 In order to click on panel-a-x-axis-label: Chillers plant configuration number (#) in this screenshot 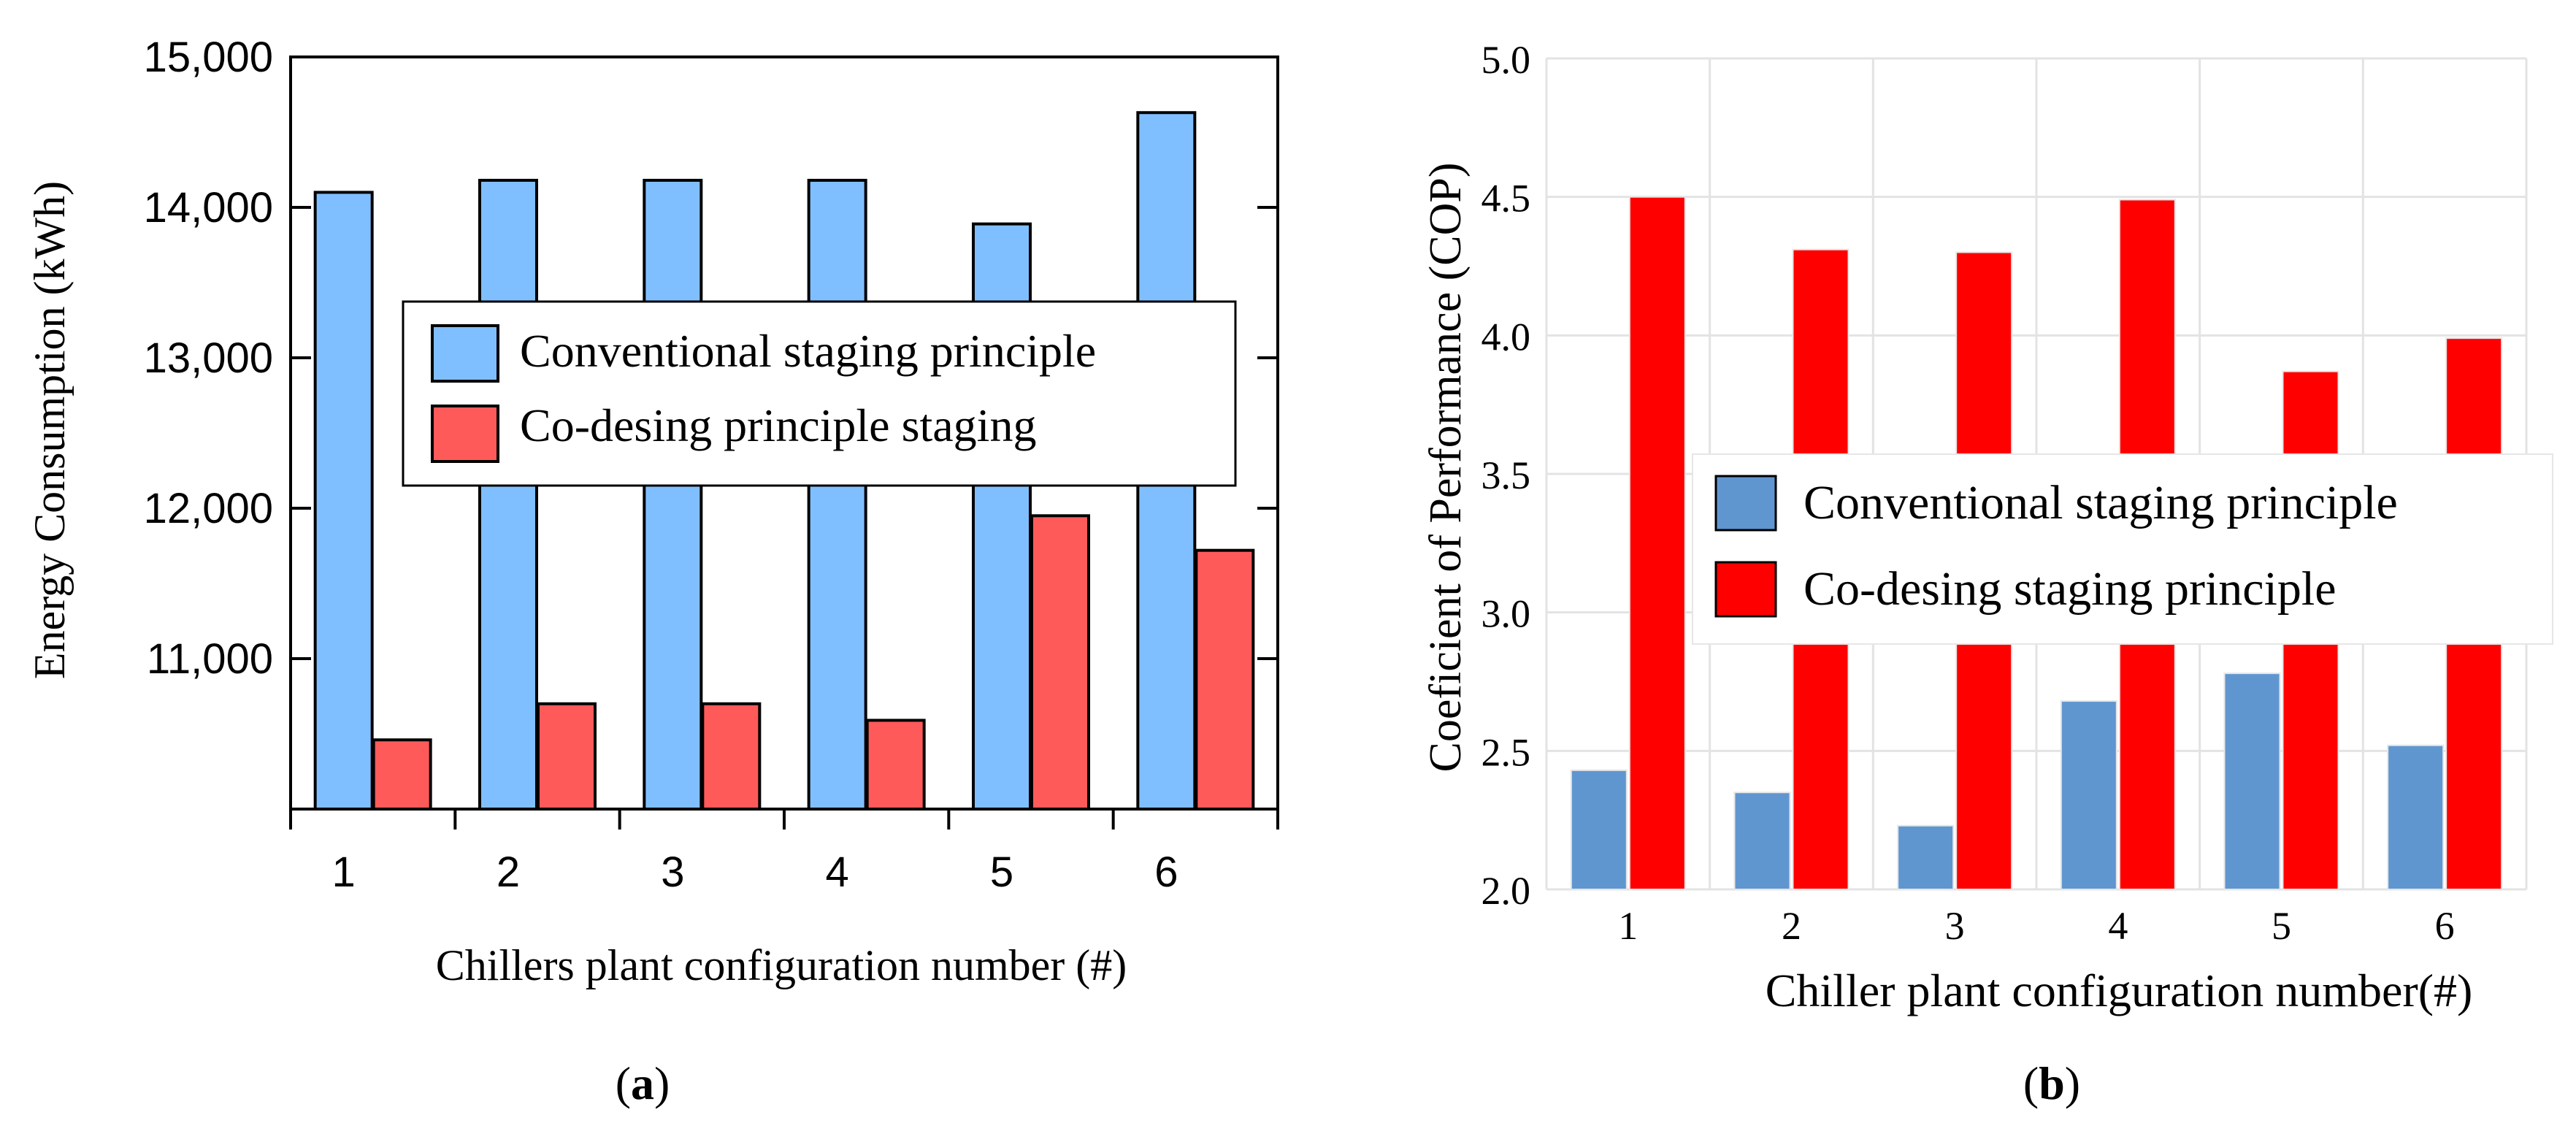, I will do `click(782, 965)`.